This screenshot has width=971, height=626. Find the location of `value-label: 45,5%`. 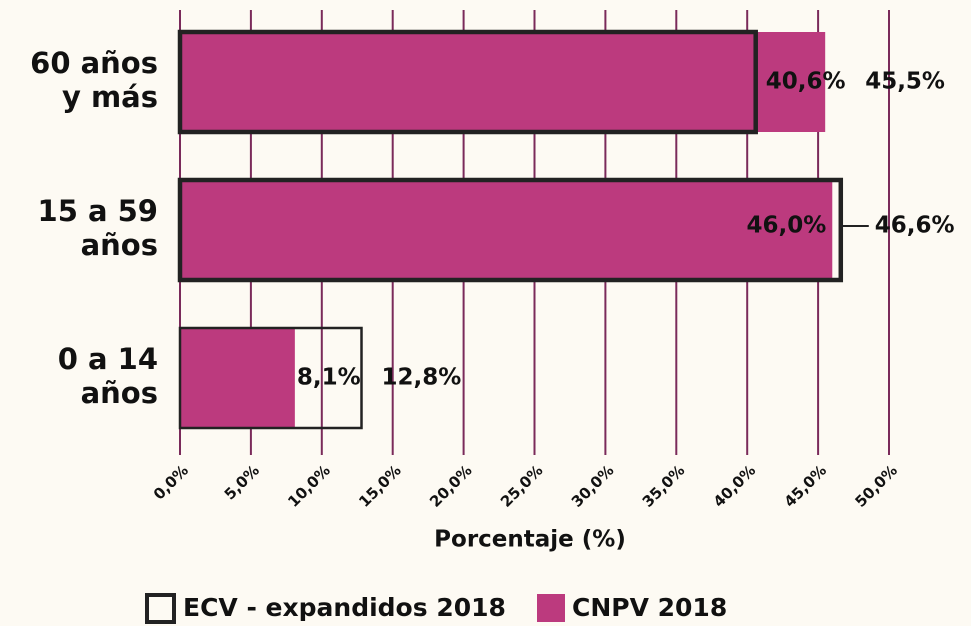

value-label: 45,5% is located at coordinates (905, 82).